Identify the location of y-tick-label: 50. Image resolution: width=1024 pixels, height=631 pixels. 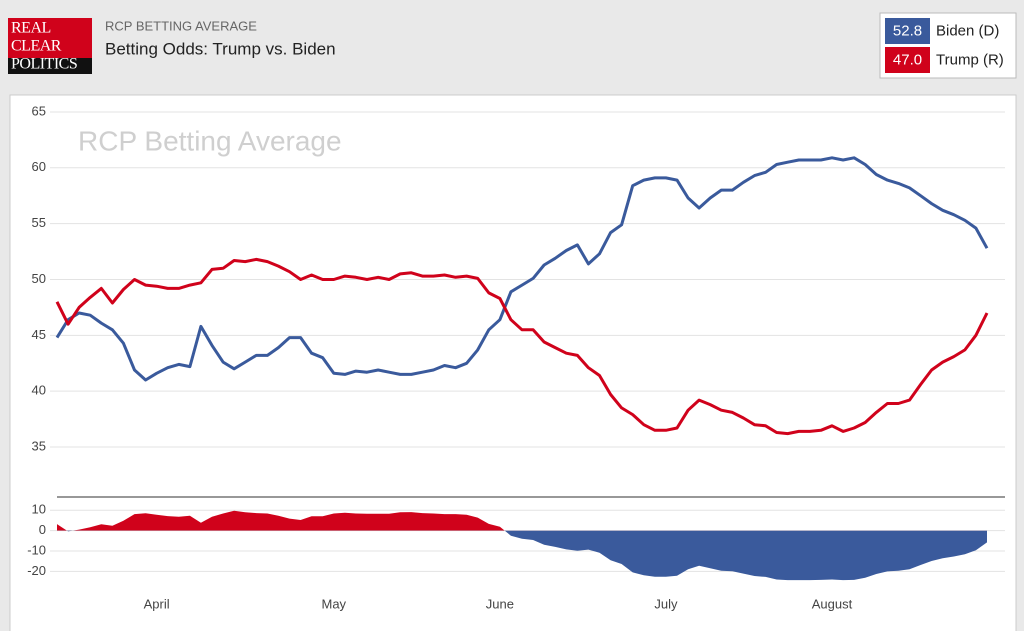
(39, 278).